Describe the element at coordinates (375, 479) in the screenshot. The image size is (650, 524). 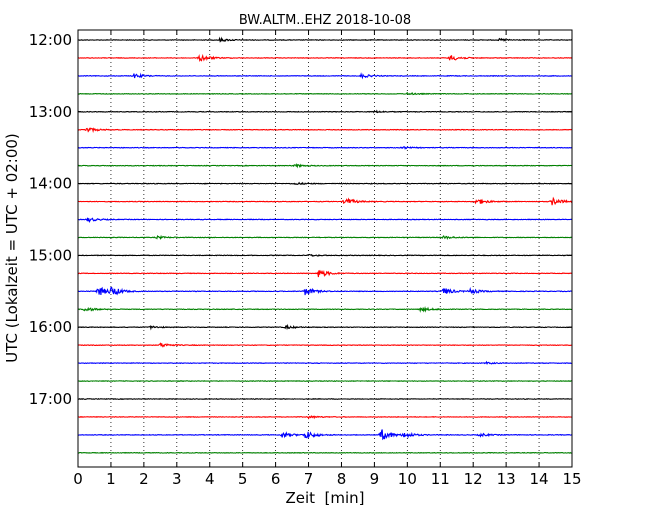
I see `x-tick-label: 9` at that location.